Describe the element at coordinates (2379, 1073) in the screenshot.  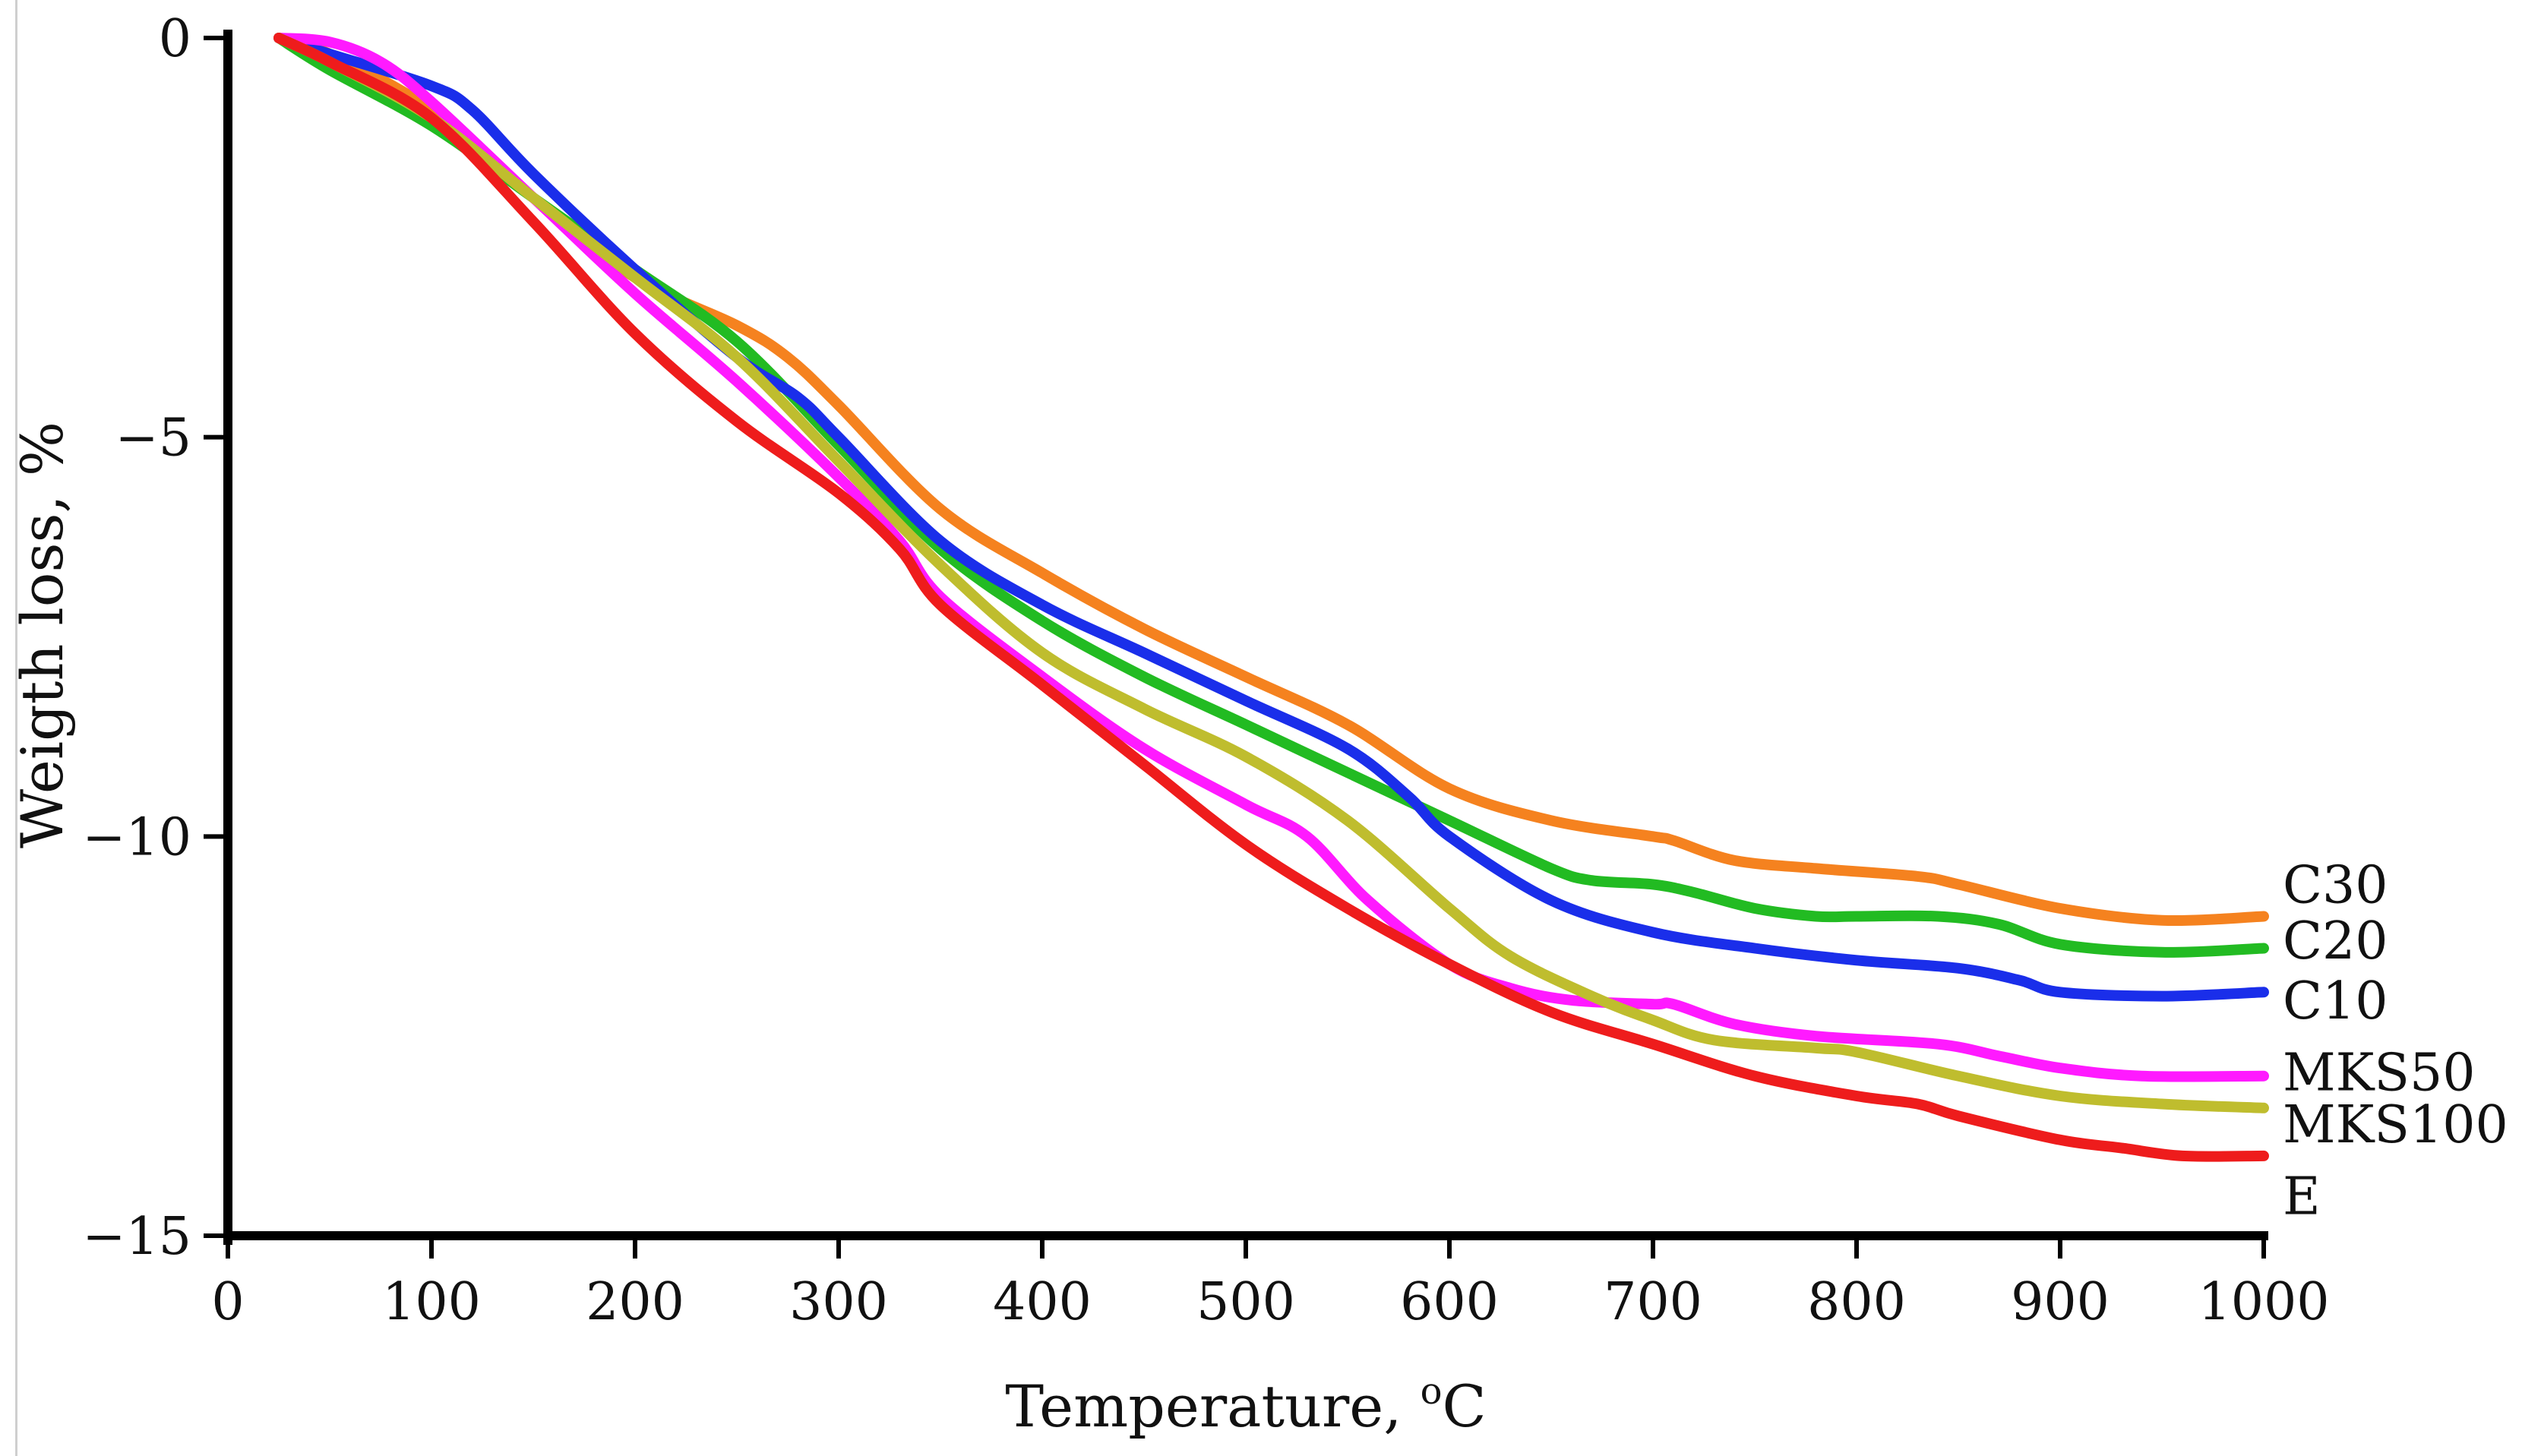
I see `series-label-mks50: MKS50` at that location.